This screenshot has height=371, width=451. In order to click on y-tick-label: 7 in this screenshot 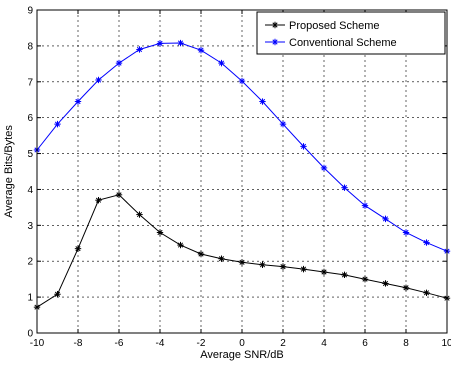, I will do `click(30, 82)`.